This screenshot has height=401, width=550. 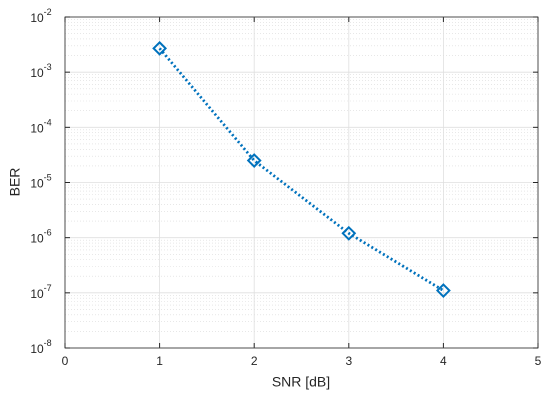 What do you see at coordinates (40, 72) in the screenshot?
I see `y-tick-label: 10⁻³` at bounding box center [40, 72].